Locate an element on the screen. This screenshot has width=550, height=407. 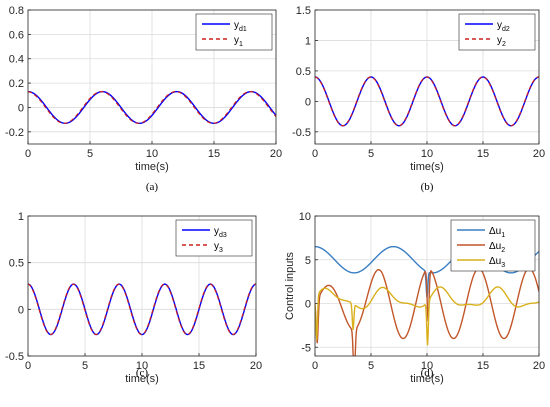
panel-caption: (b) is located at coordinates (427, 187).